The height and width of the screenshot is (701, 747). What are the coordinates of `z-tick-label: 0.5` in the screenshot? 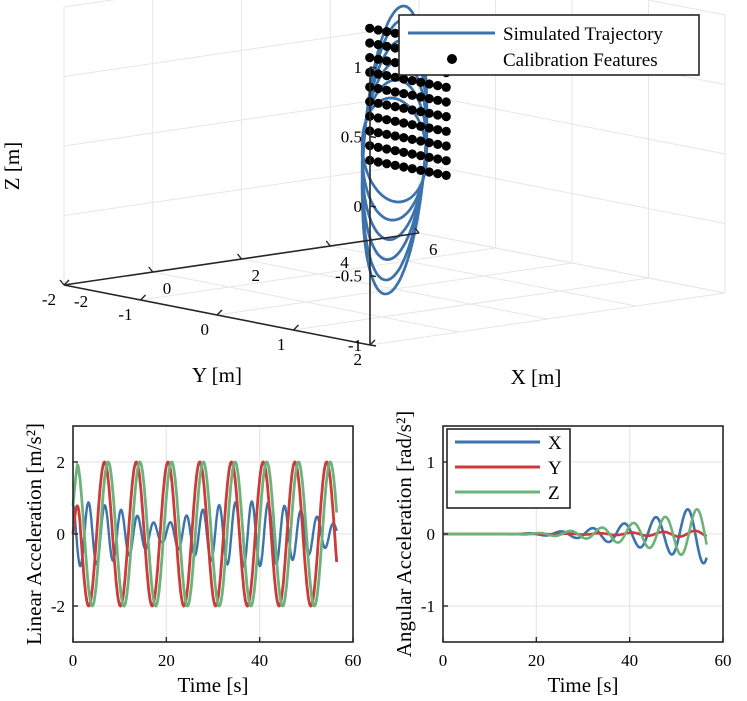 It's located at (351, 137).